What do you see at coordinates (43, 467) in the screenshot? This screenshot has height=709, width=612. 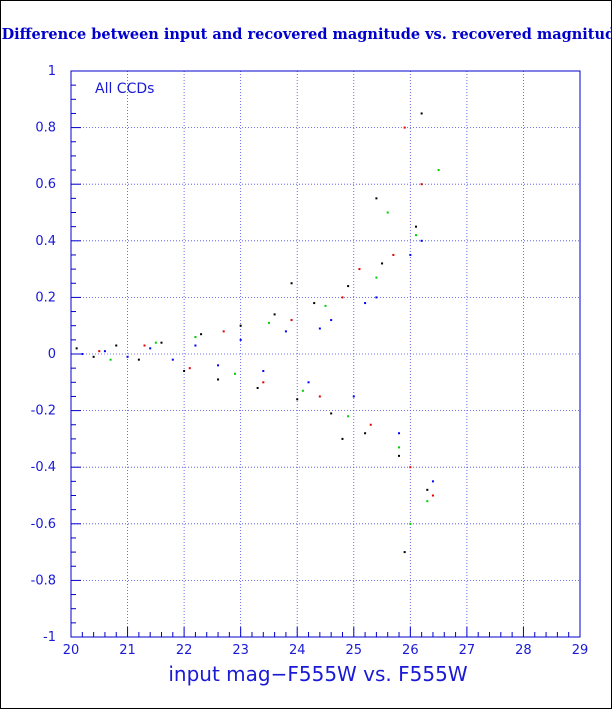 I see `y-tick-label: -0.4` at bounding box center [43, 467].